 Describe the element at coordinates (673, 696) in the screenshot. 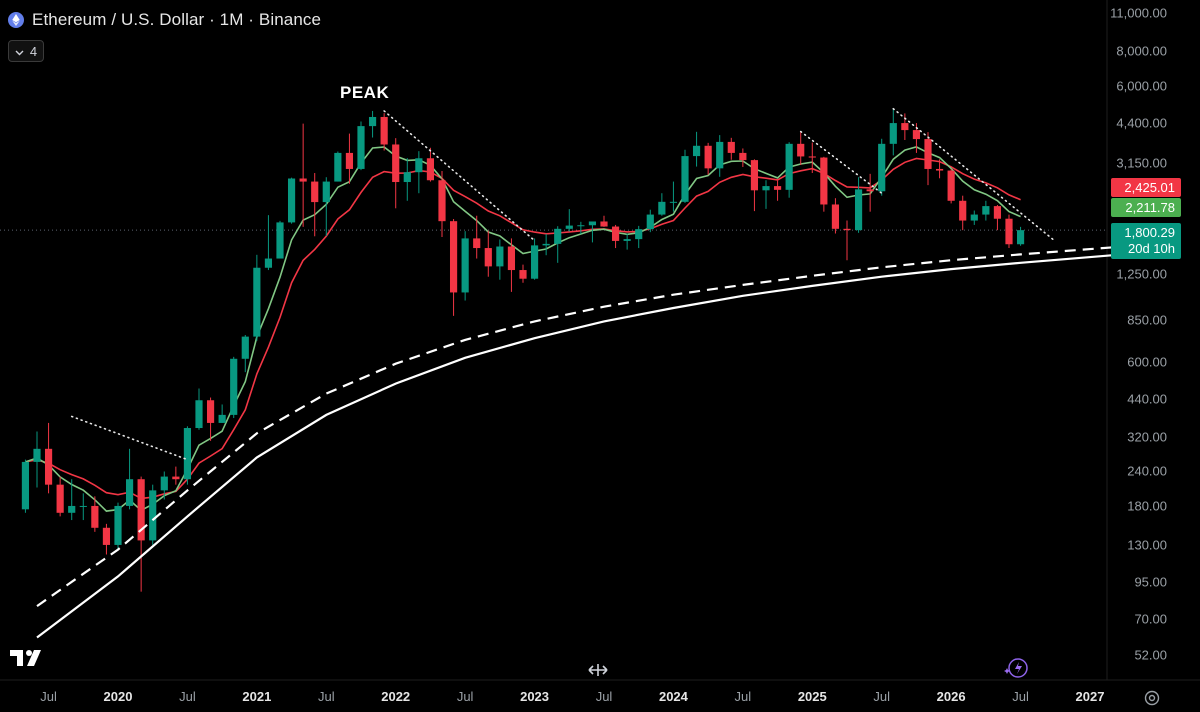

I see `time-axis-tick: 2024` at that location.